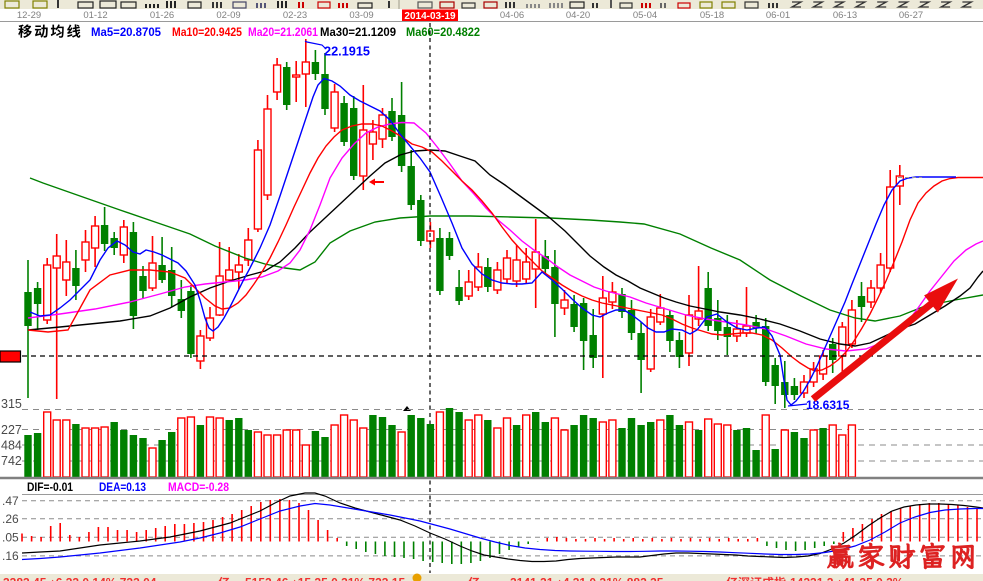 The height and width of the screenshot is (581, 983). What do you see at coordinates (228, 15) in the screenshot?
I see `svg-text: 02-09` at bounding box center [228, 15].